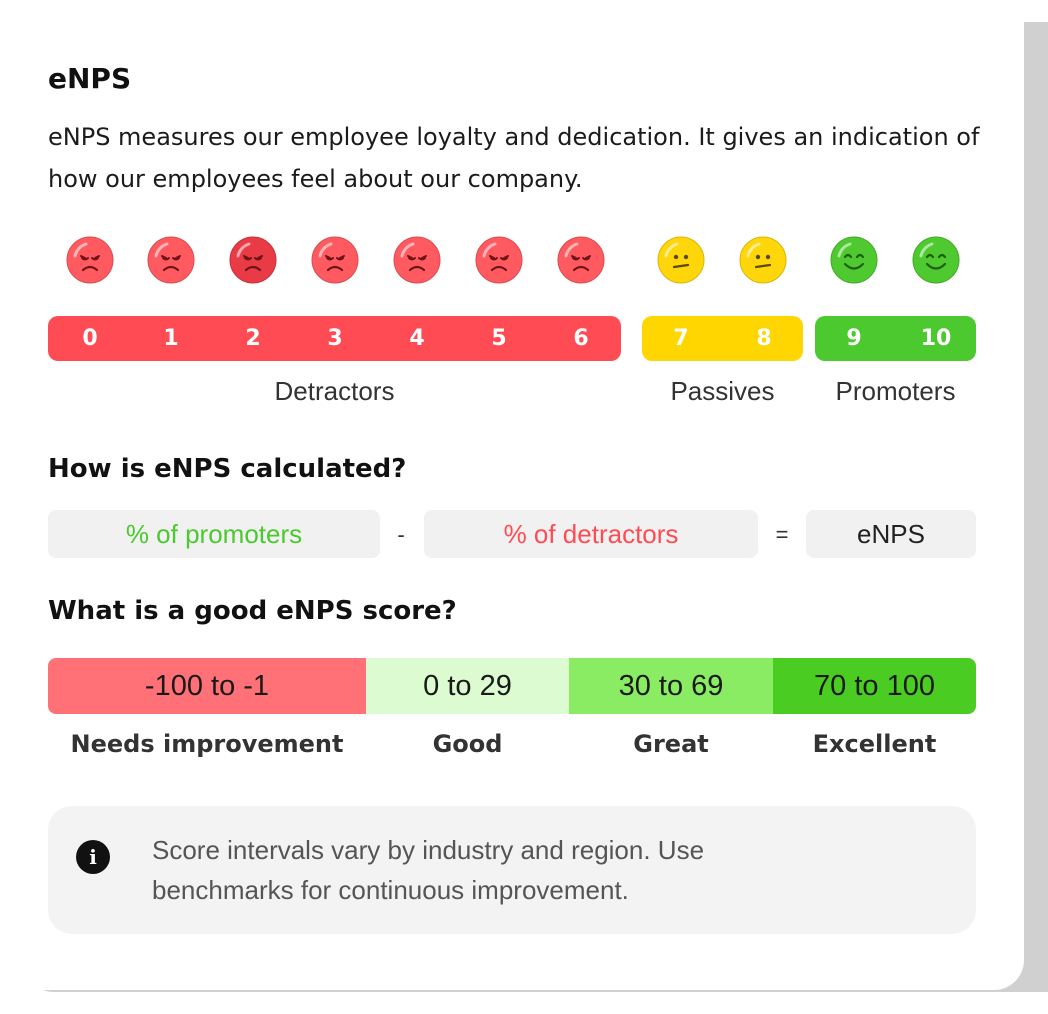 This screenshot has height=1014, width=1048. I want to click on range-great: 30 to 69, so click(671, 686).